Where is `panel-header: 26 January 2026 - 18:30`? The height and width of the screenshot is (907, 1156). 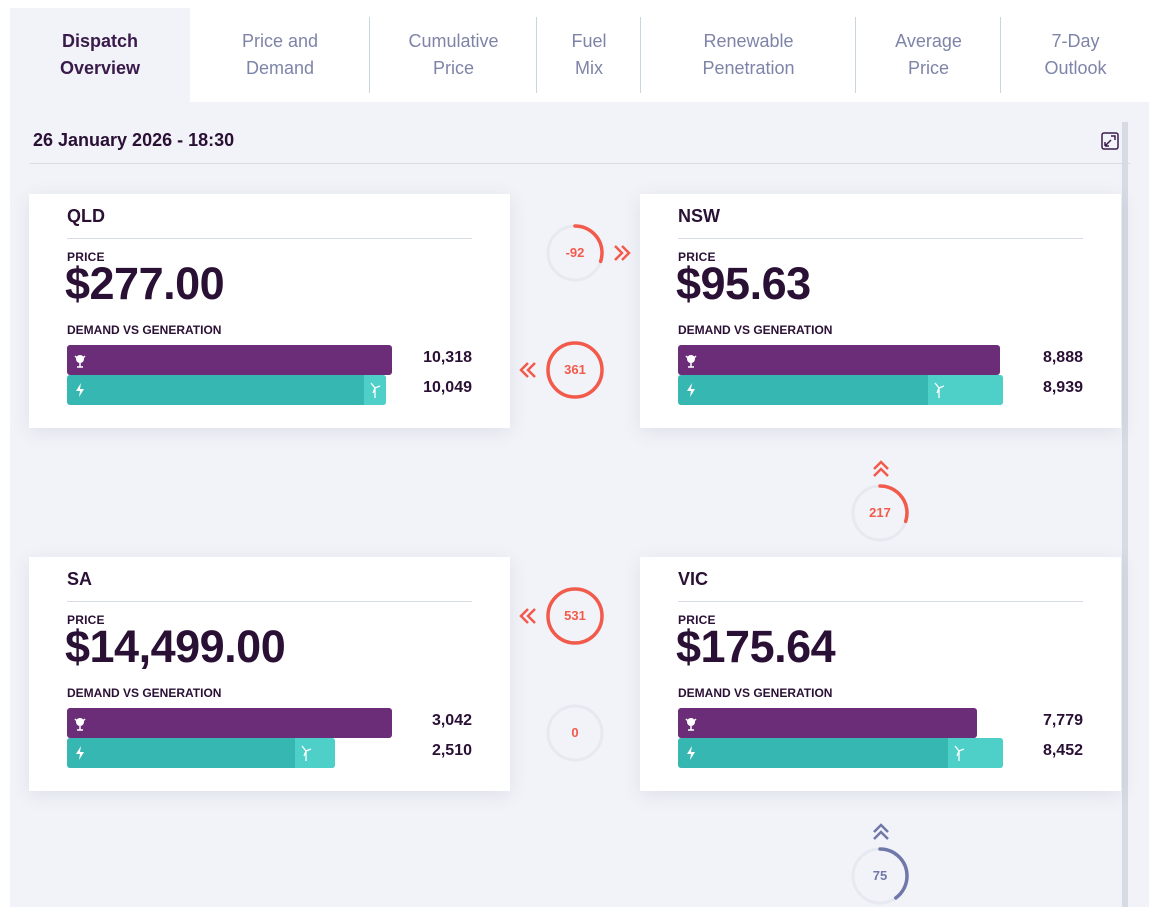 panel-header: 26 January 2026 - 18:30 is located at coordinates (580, 133).